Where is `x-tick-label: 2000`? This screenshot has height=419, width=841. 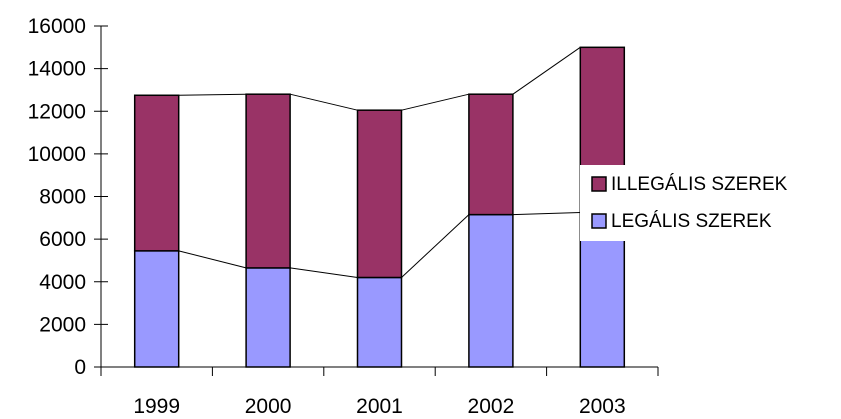
x-tick-label: 2000 is located at coordinates (268, 406).